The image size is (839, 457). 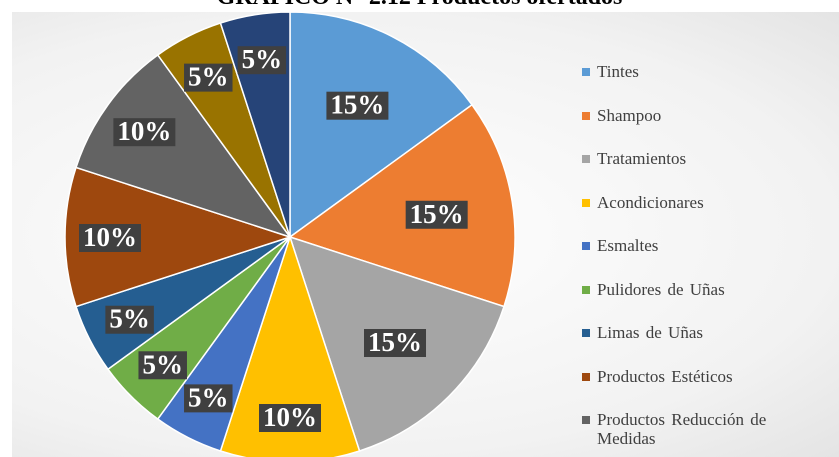 I want to click on legend-label: Productos Estéticos, so click(x=665, y=376).